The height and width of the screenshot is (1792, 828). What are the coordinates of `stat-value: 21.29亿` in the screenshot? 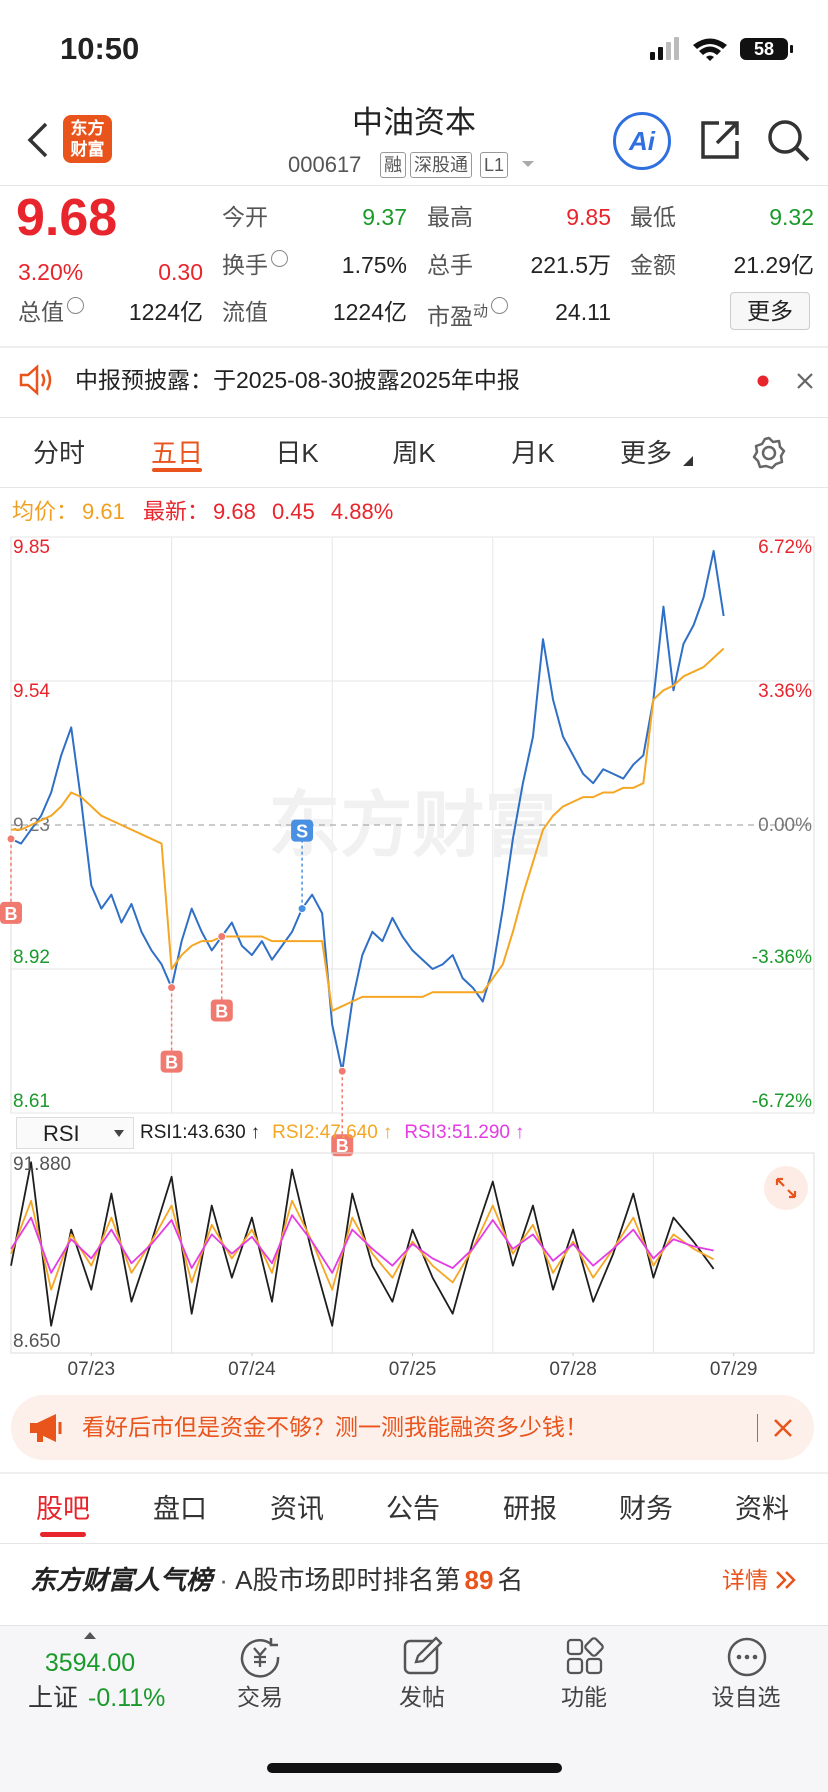 It's located at (773, 265).